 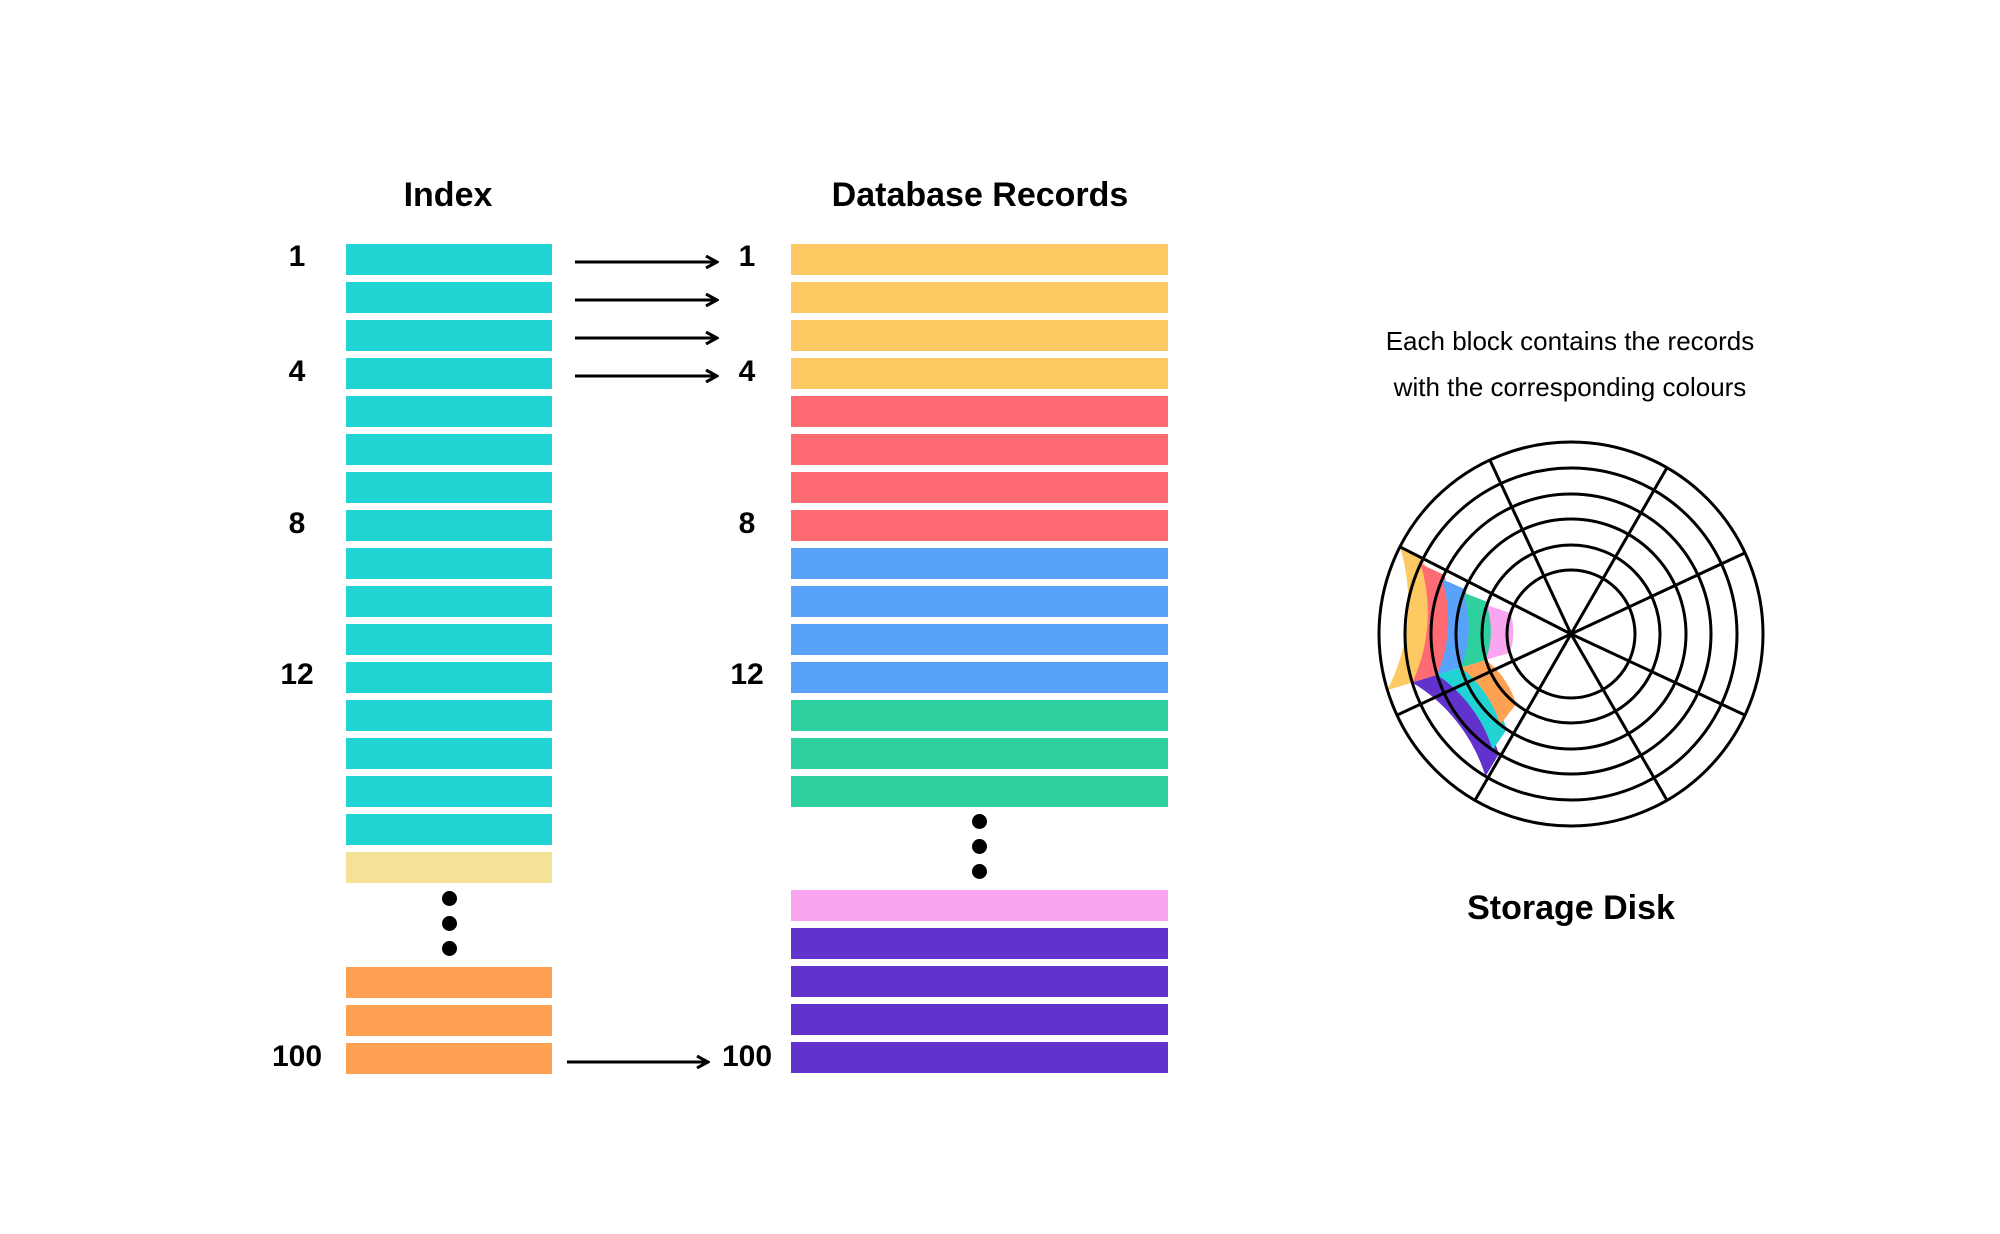 What do you see at coordinates (1570, 341) in the screenshot?
I see `disk-caption-line-1: Each block contains the records` at bounding box center [1570, 341].